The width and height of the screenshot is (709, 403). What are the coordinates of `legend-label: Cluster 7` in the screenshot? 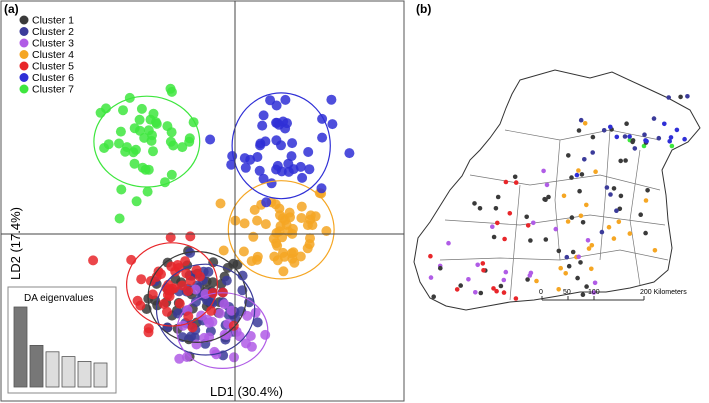 It's located at (53, 90).